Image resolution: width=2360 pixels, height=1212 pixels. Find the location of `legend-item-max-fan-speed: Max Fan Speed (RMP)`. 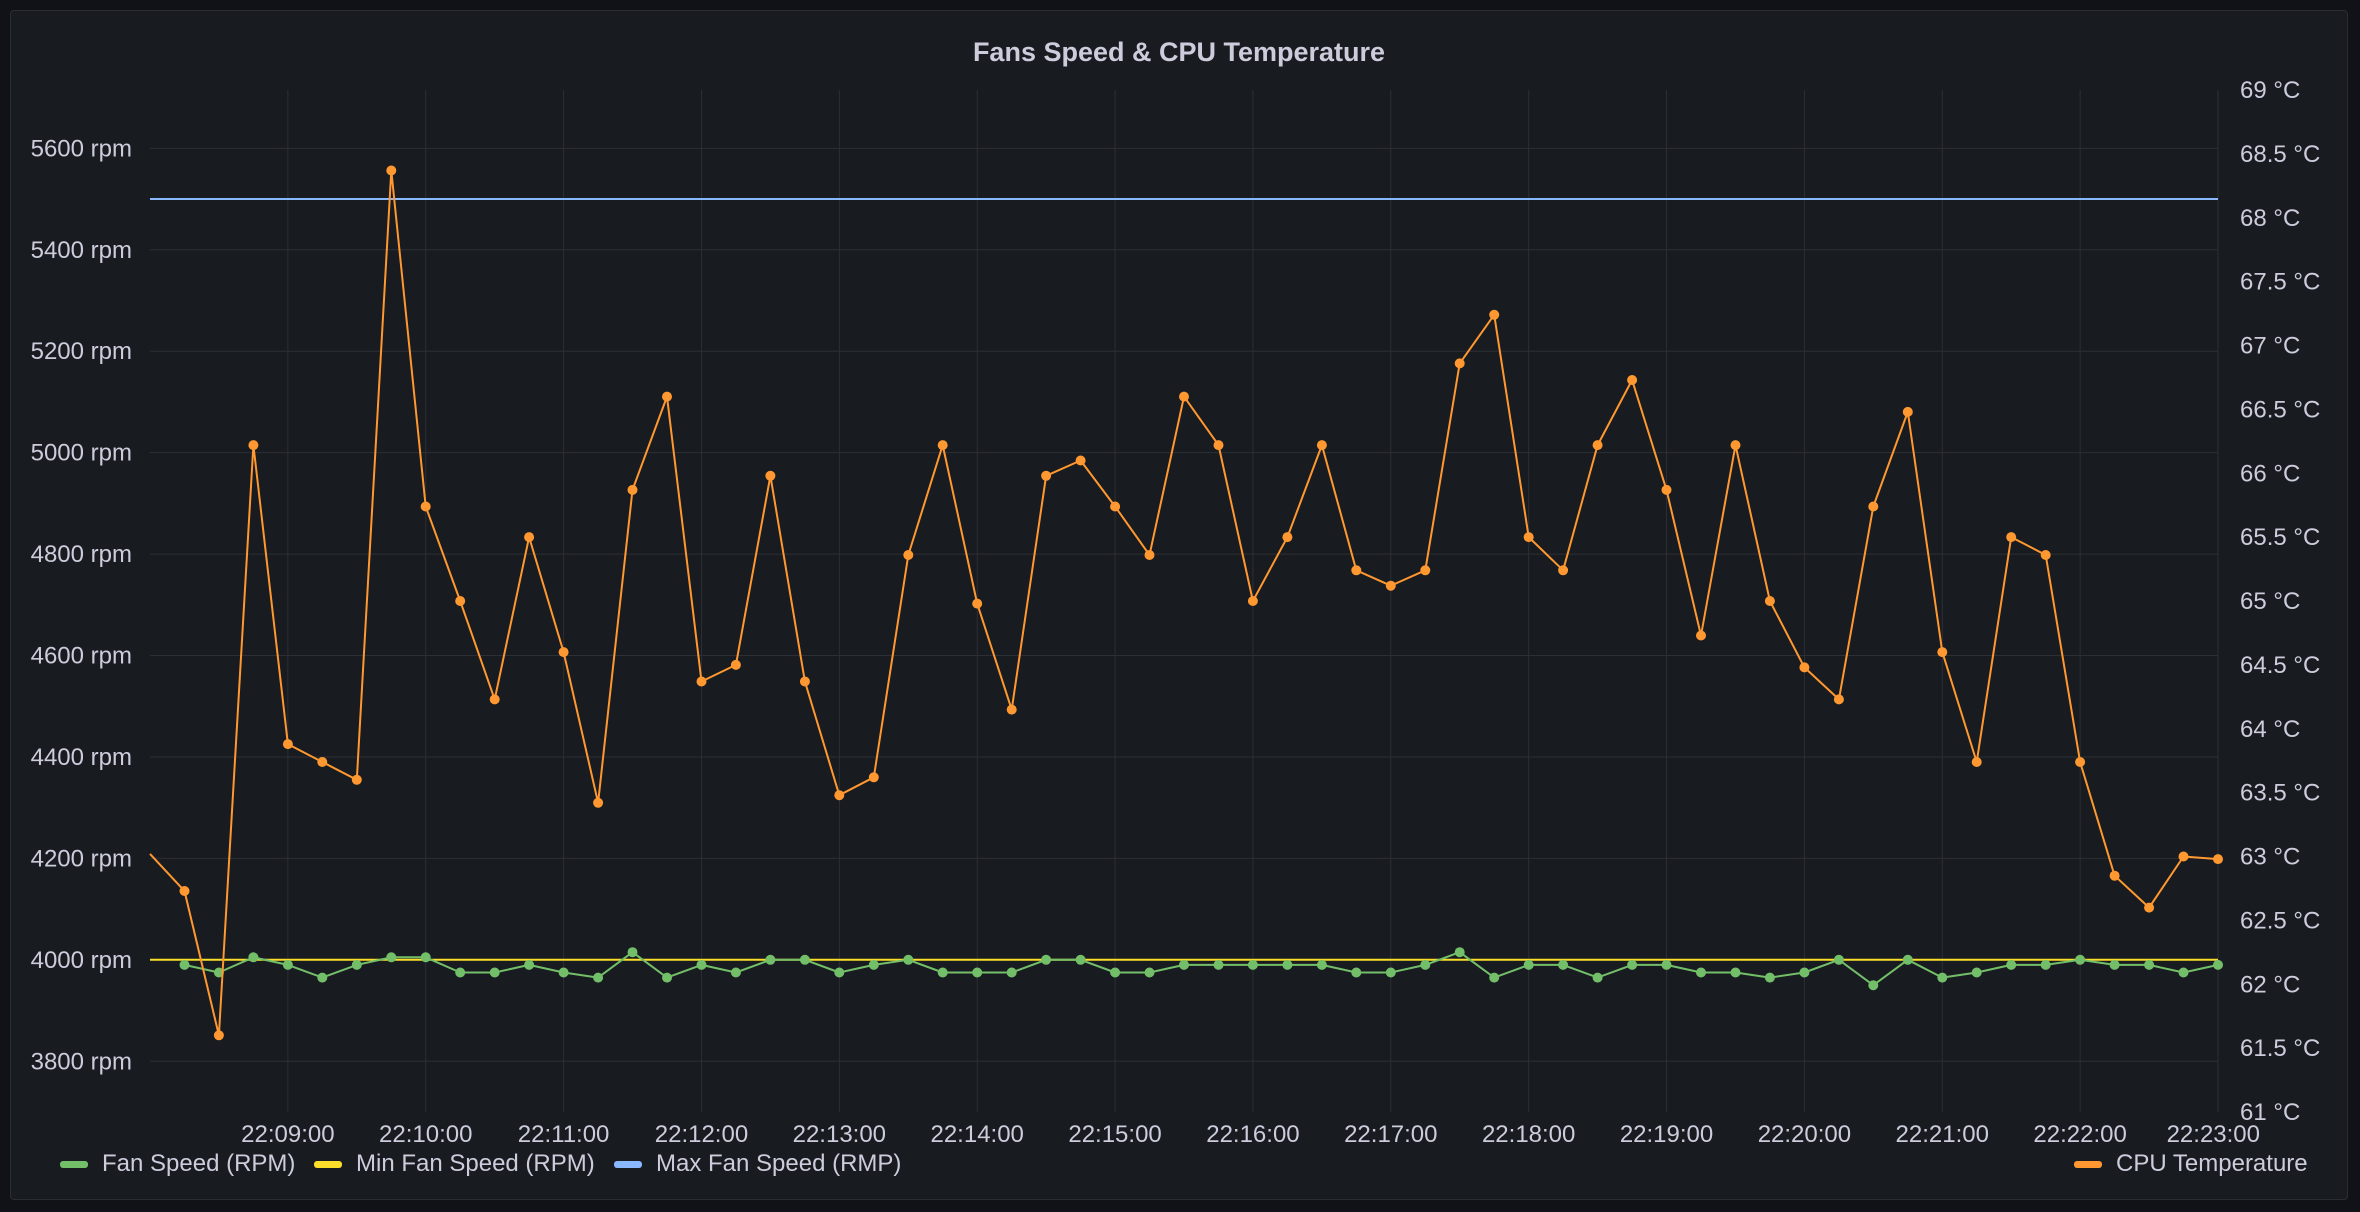

legend-item-max-fan-speed: Max Fan Speed (RMP) is located at coordinates (757, 1164).